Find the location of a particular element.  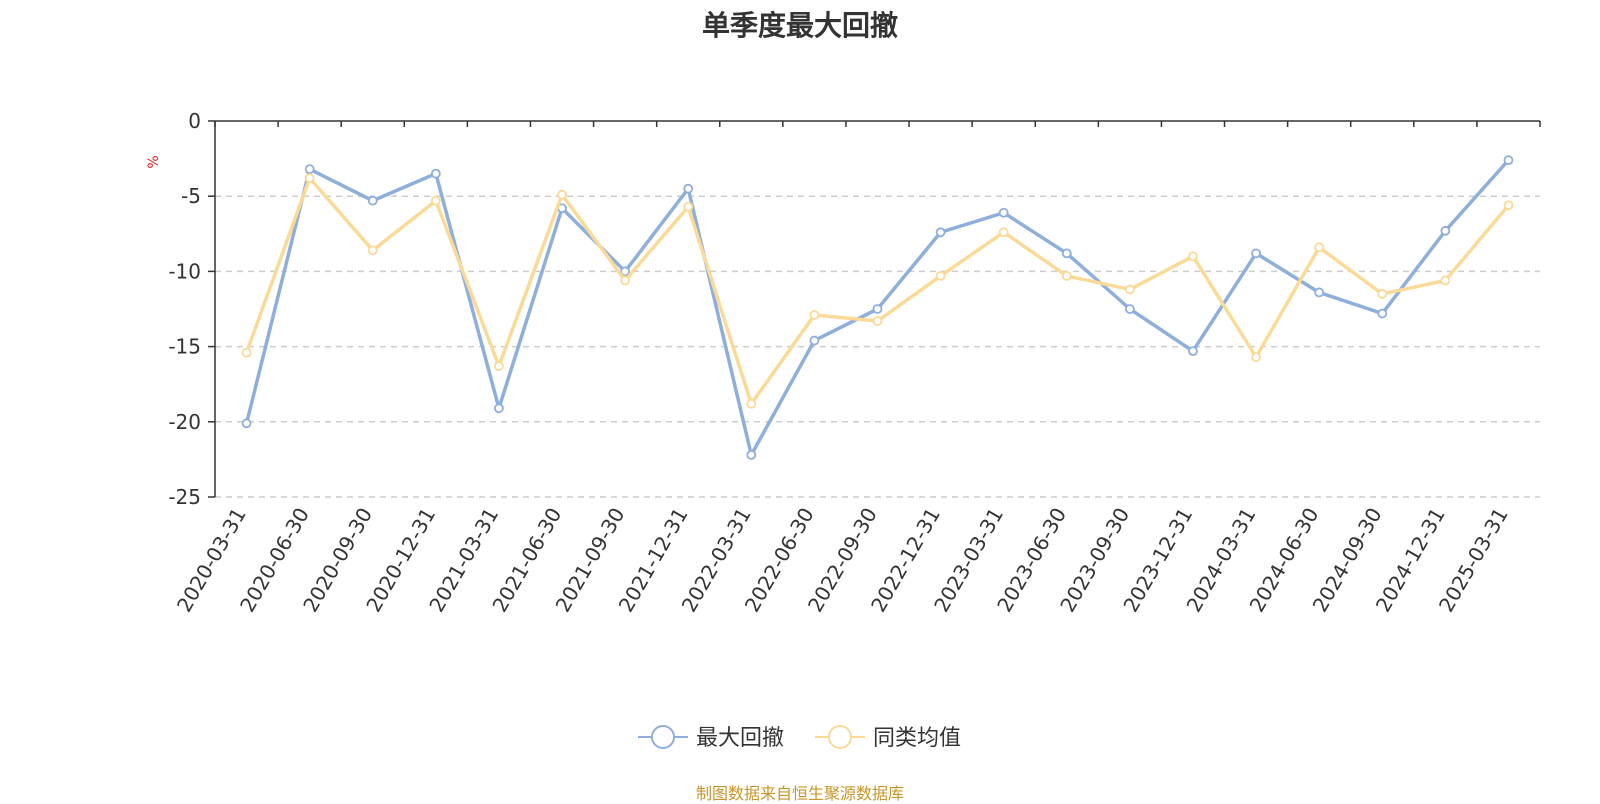

chart-title: 单季度最大回撤 is located at coordinates (799, 25).